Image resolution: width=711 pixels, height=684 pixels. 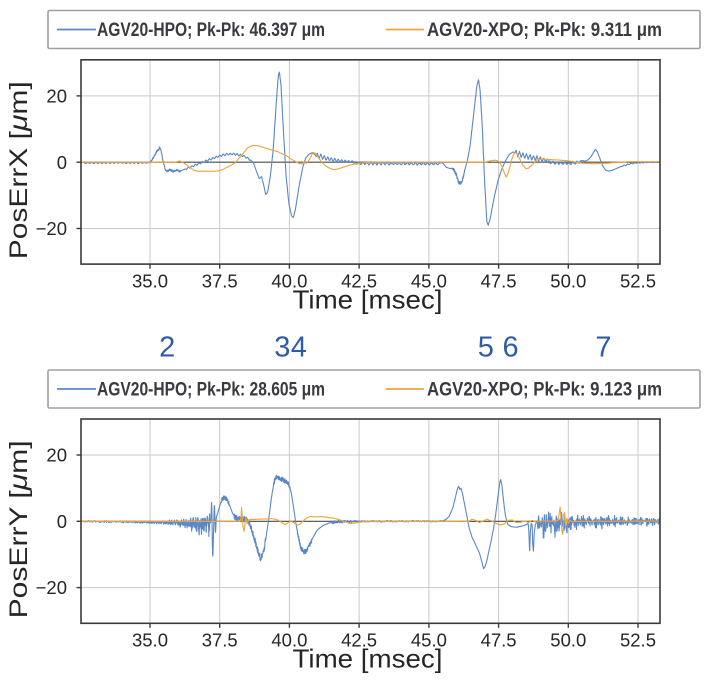 What do you see at coordinates (211, 390) in the screenshot?
I see `svg-text: AGV20-HPO; Pk-Pk: 28.605 μm` at bounding box center [211, 390].